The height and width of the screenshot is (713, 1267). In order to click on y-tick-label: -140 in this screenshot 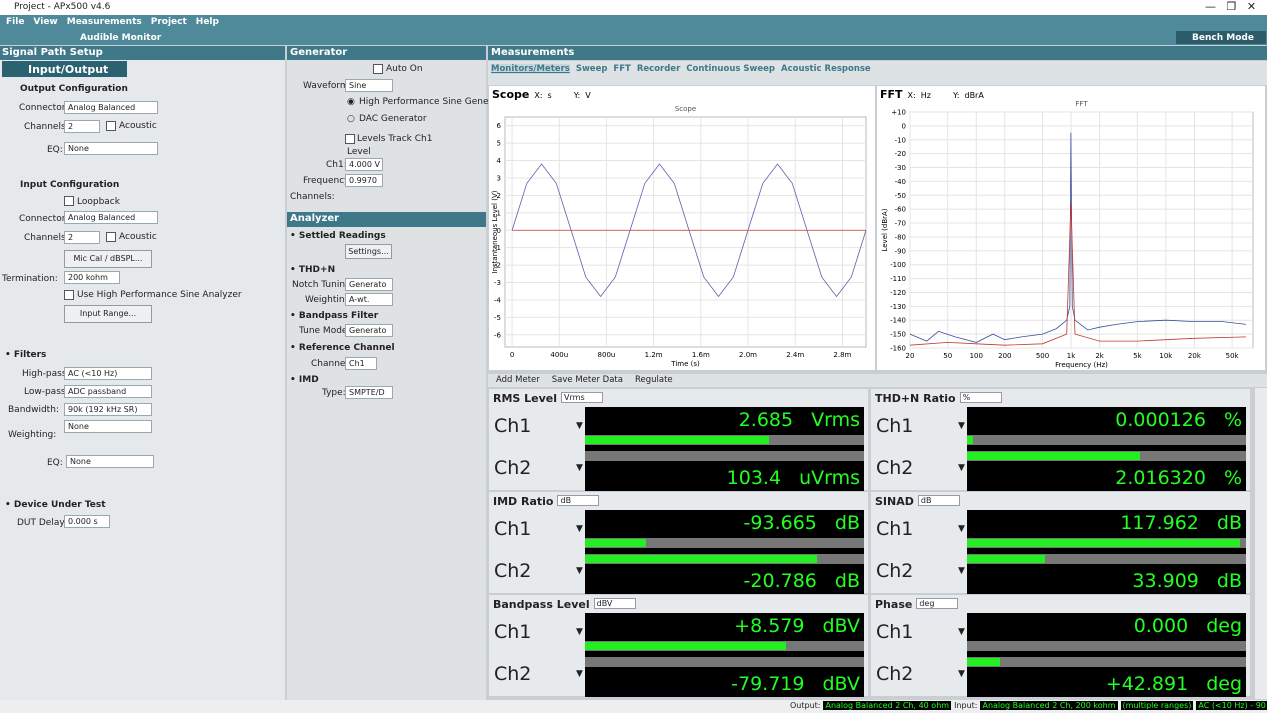, I will do `click(898, 321)`.